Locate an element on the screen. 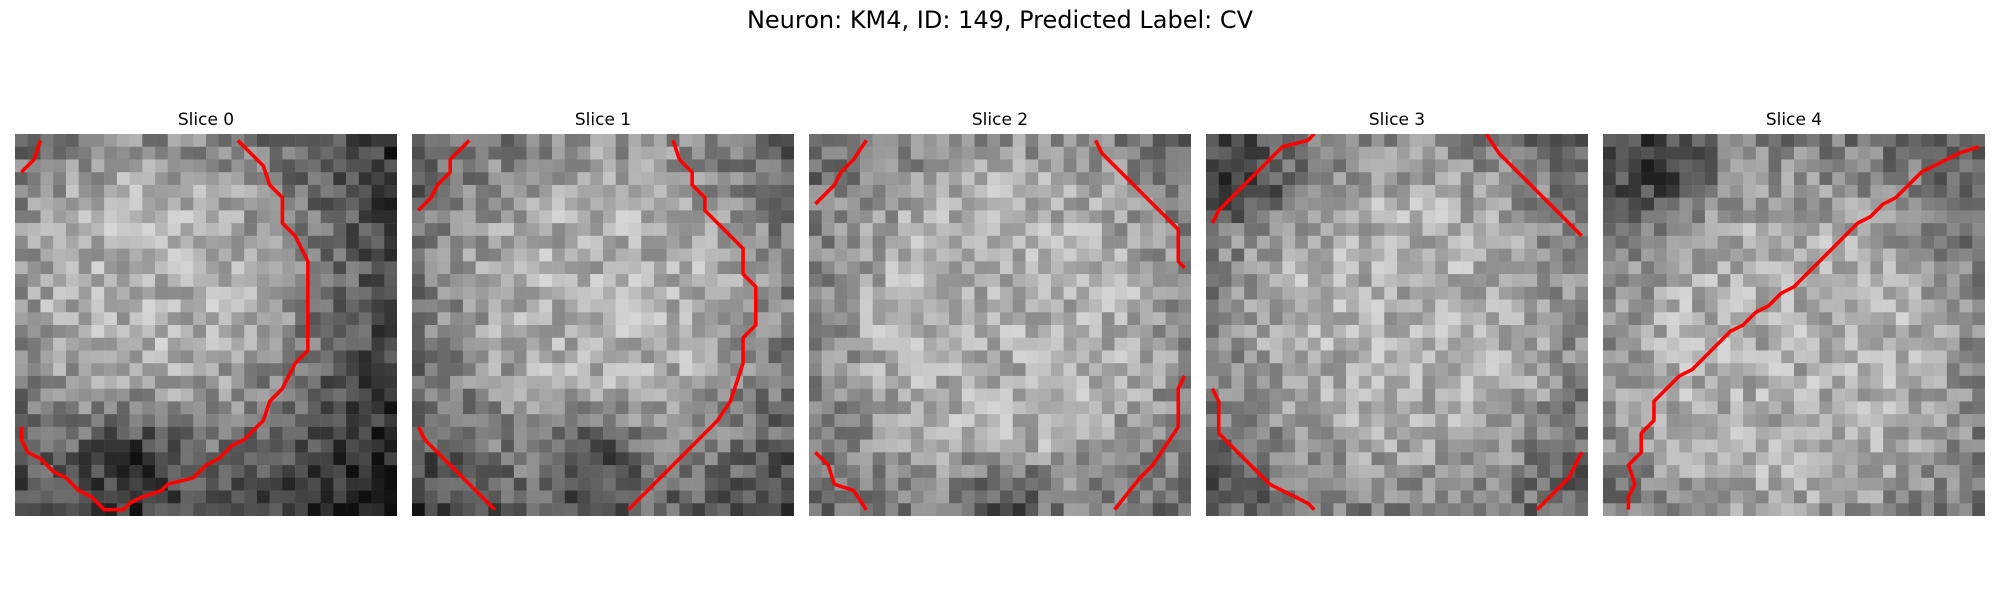  slice-title-1: Slice 1 is located at coordinates (603, 120).